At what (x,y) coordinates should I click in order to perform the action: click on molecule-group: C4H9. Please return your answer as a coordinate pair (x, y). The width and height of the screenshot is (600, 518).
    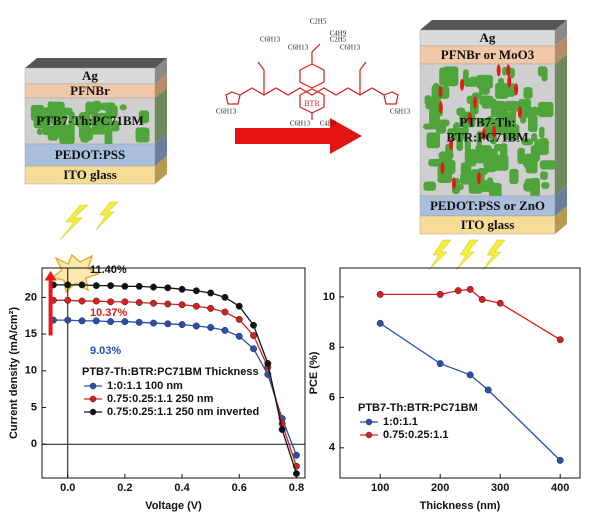
    Looking at the image, I should click on (338, 34).